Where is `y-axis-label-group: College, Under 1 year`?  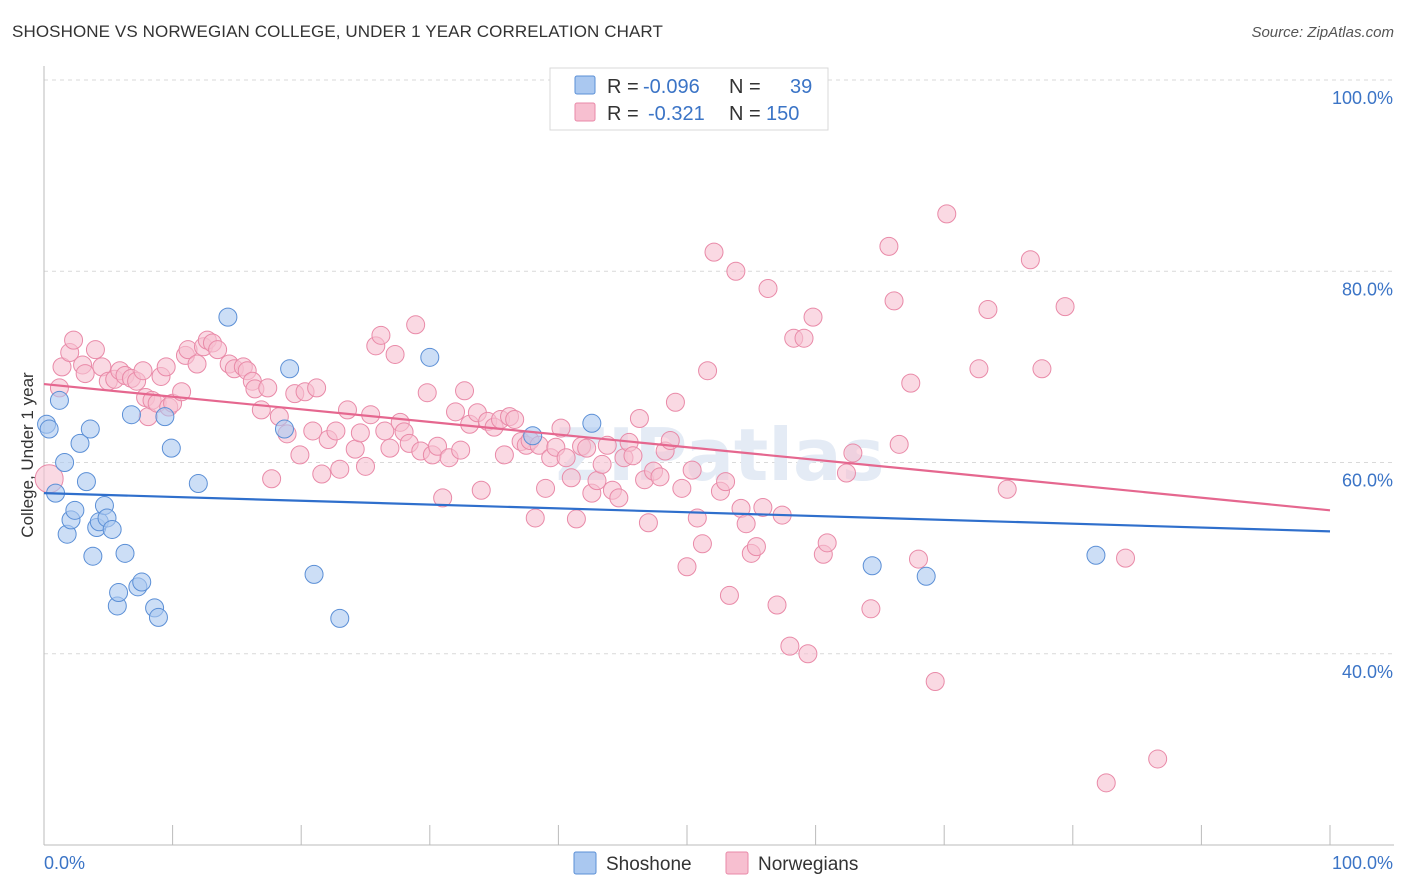 y-axis-label-group: College, Under 1 year is located at coordinates (27, 455).